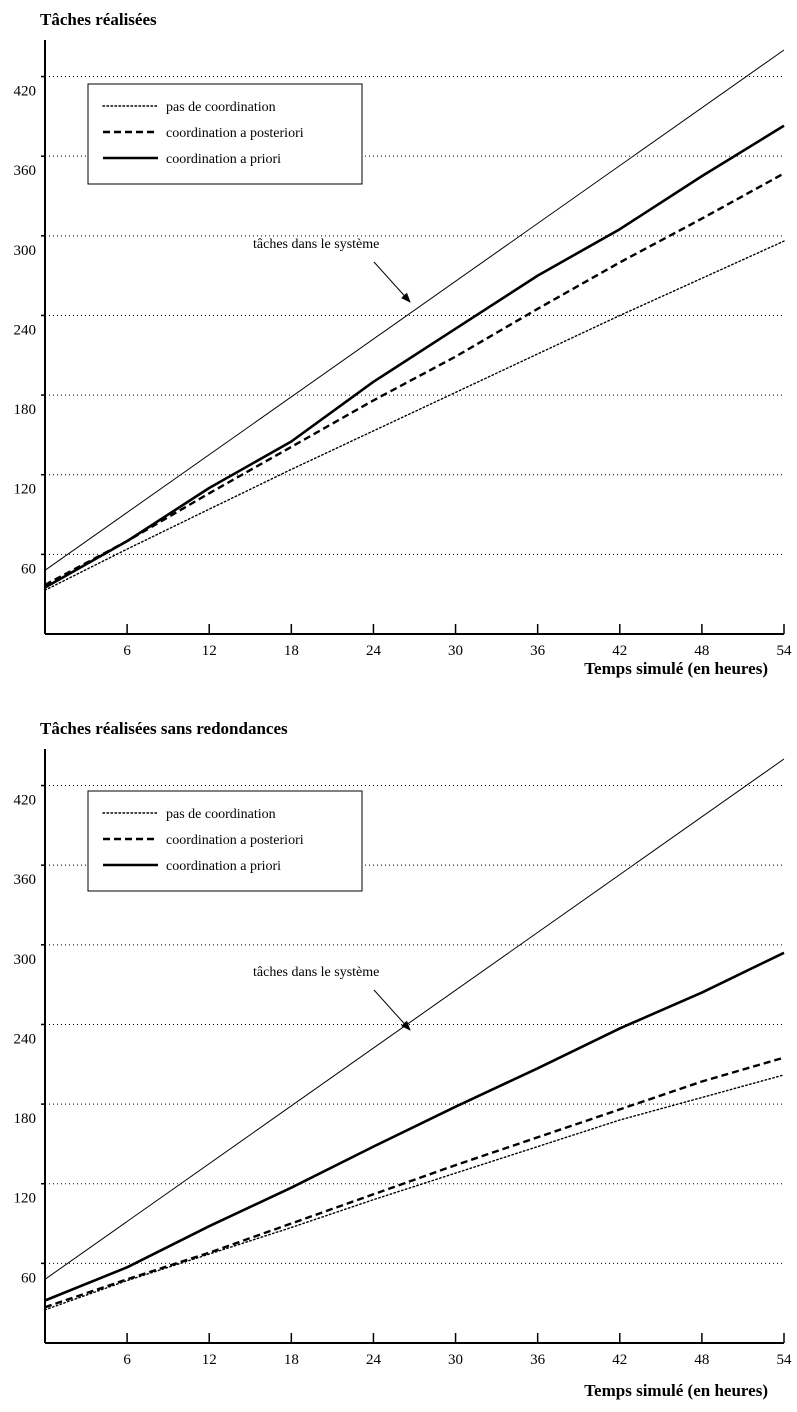 This screenshot has height=1412, width=797. Describe the element at coordinates (98, 19) in the screenshot. I see `chart-title: Tâches réalisées` at that location.